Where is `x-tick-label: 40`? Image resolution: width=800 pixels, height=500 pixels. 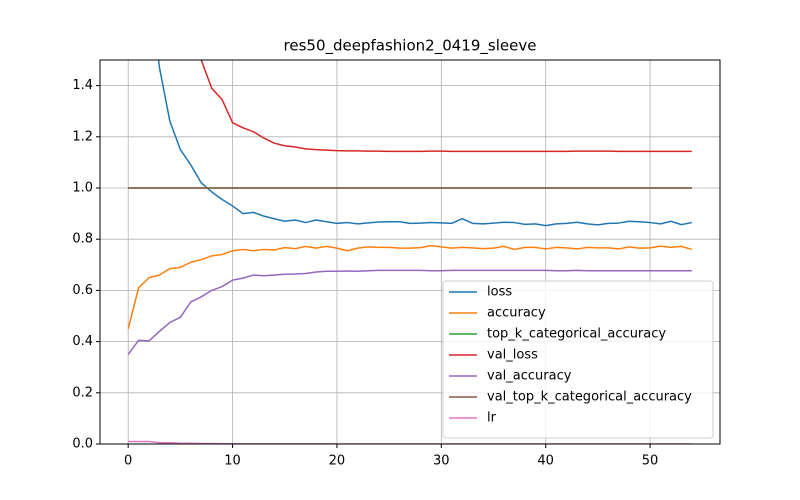
x-tick-label: 40 is located at coordinates (545, 461).